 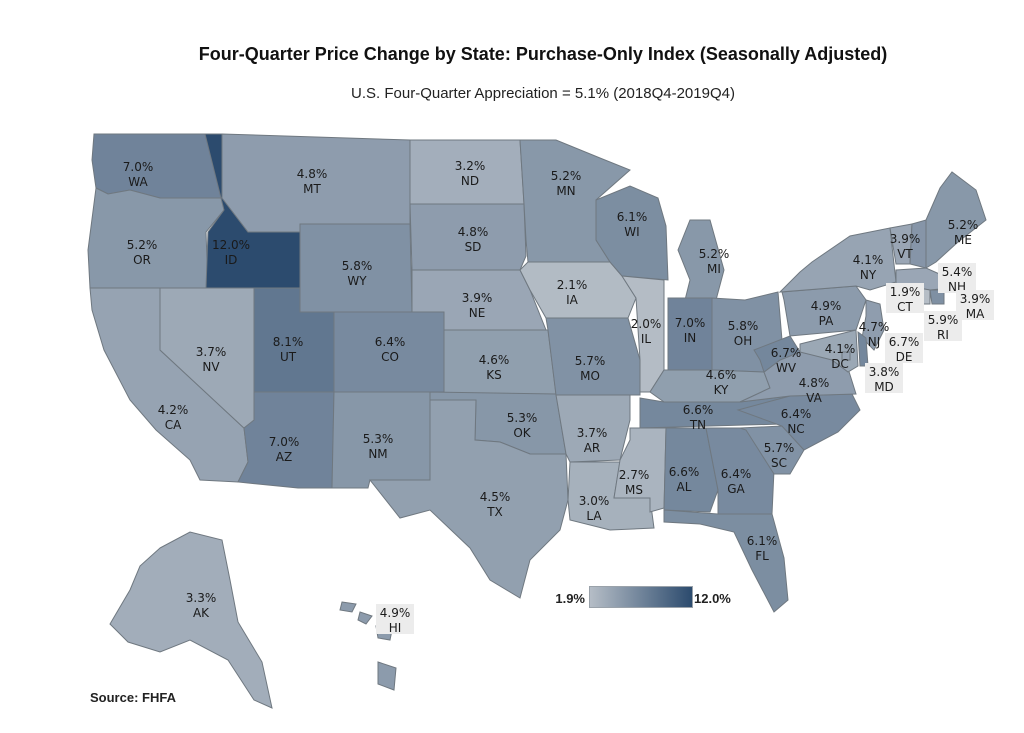 I want to click on state-label-box-ct, so click(x=905, y=298).